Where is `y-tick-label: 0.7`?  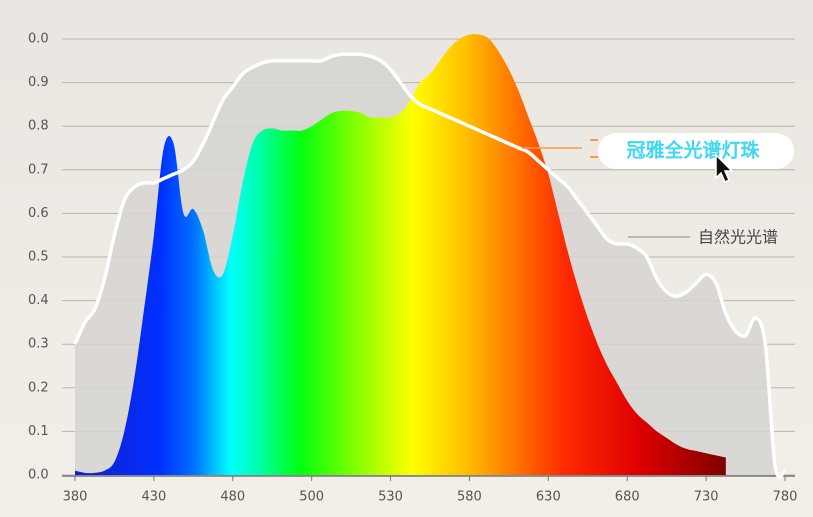 y-tick-label: 0.7 is located at coordinates (38, 169).